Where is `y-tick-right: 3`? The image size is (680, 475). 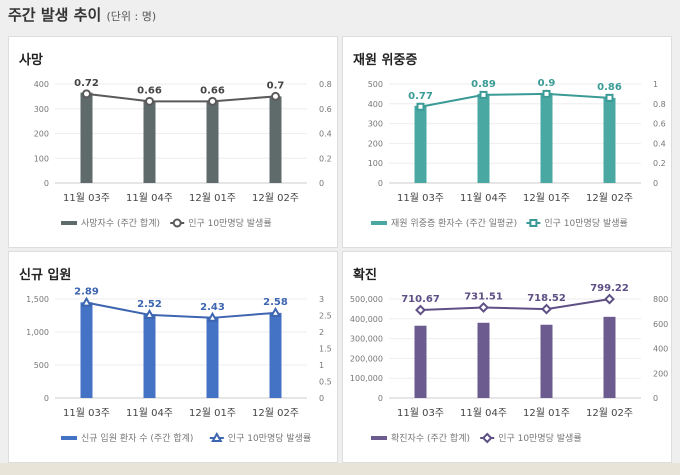
y-tick-right: 3 is located at coordinates (321, 299).